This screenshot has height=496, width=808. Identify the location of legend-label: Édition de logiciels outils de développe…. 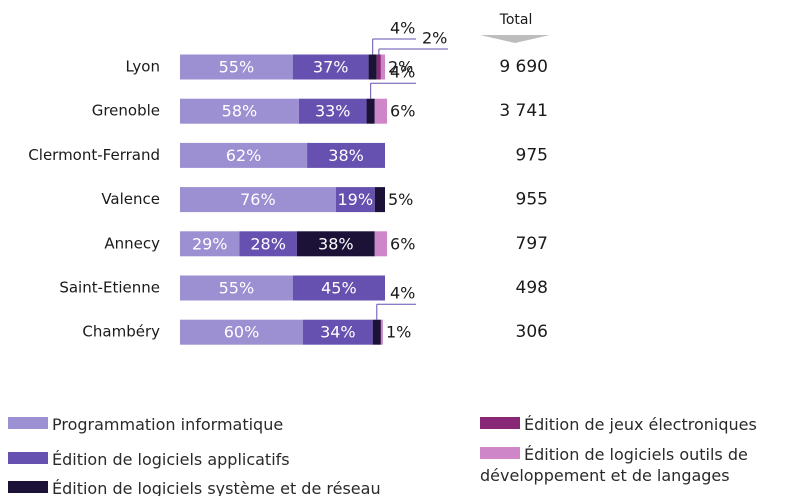
(614, 465).